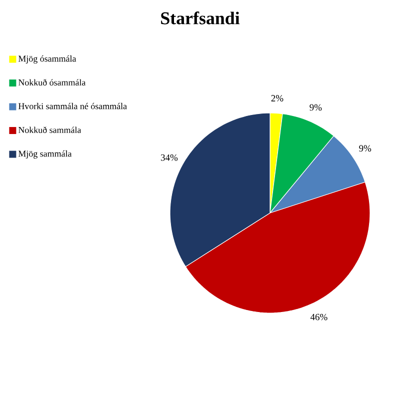 This screenshot has width=400, height=400. I want to click on data-label: 2%, so click(277, 98).